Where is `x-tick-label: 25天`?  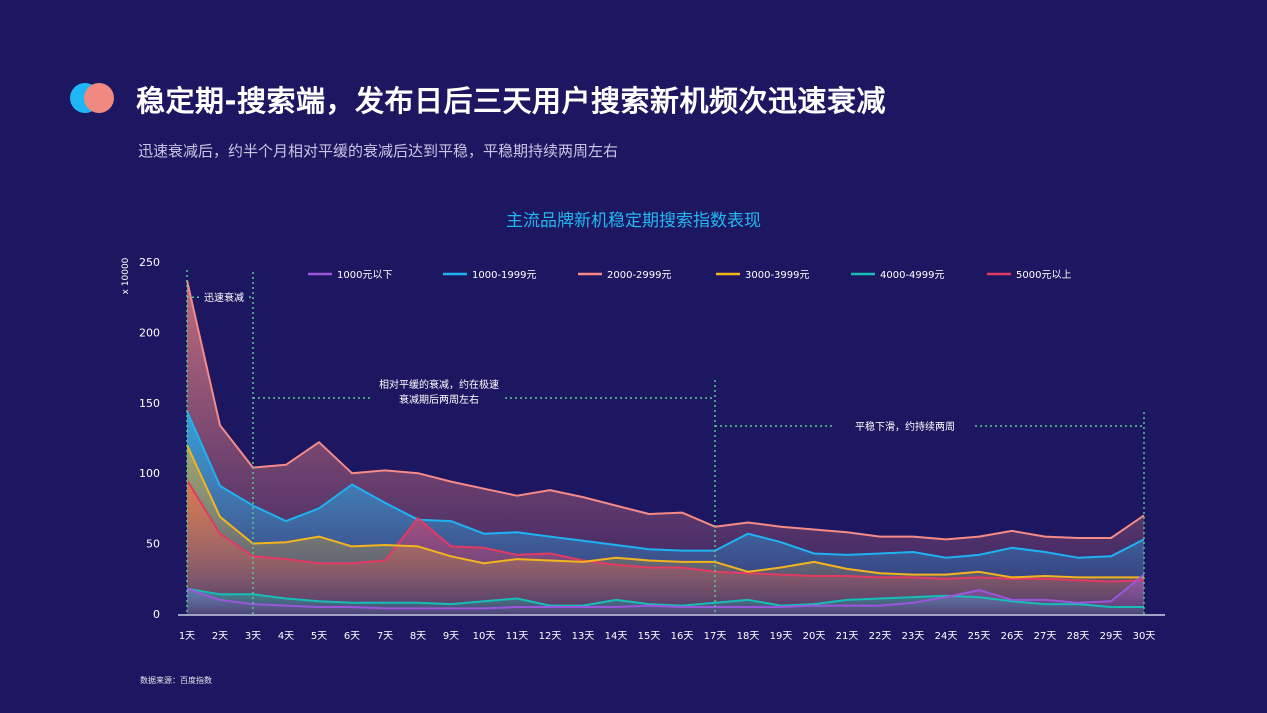 x-tick-label: 25天 is located at coordinates (979, 636).